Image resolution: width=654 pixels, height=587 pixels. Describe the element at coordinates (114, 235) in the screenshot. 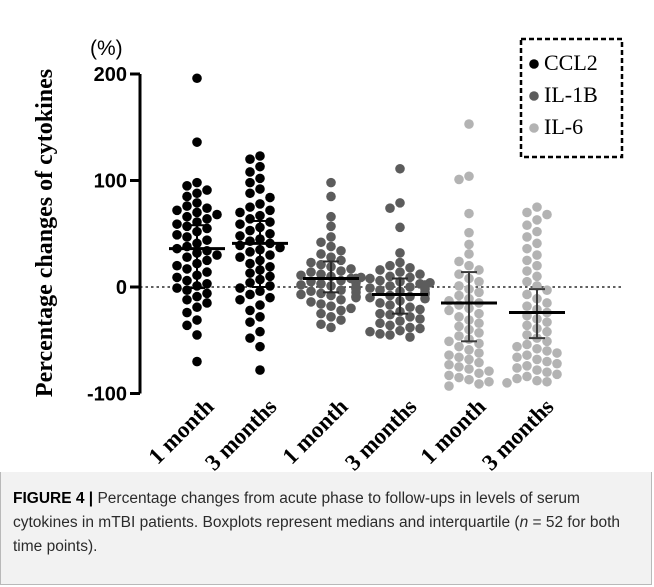

I see `y-axis: 200 100 0 -100` at that location.